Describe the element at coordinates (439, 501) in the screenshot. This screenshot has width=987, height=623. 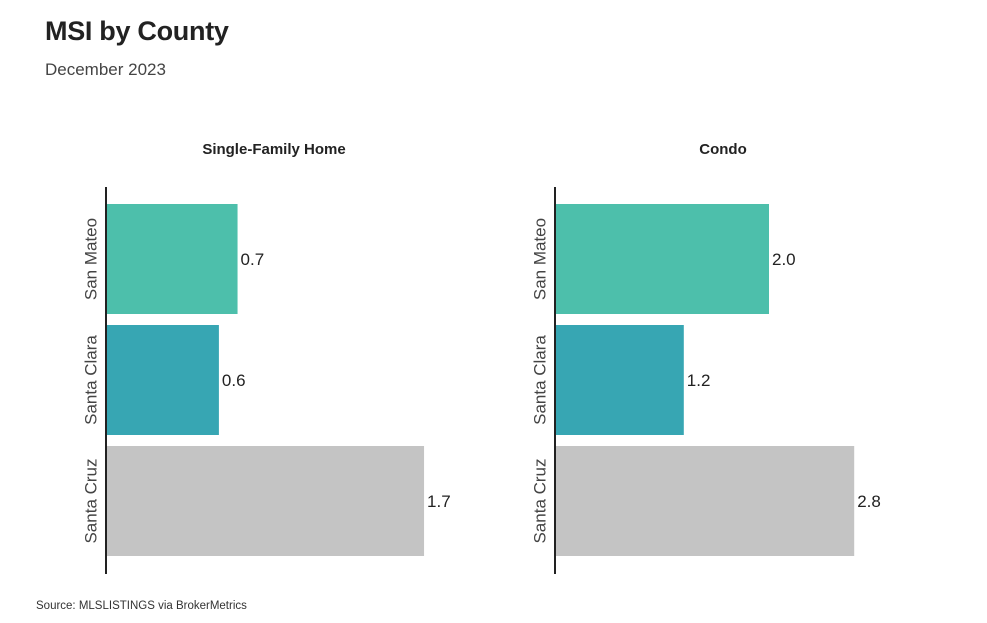
I see `value-label-single-family-santa-cruz: 1.7` at that location.